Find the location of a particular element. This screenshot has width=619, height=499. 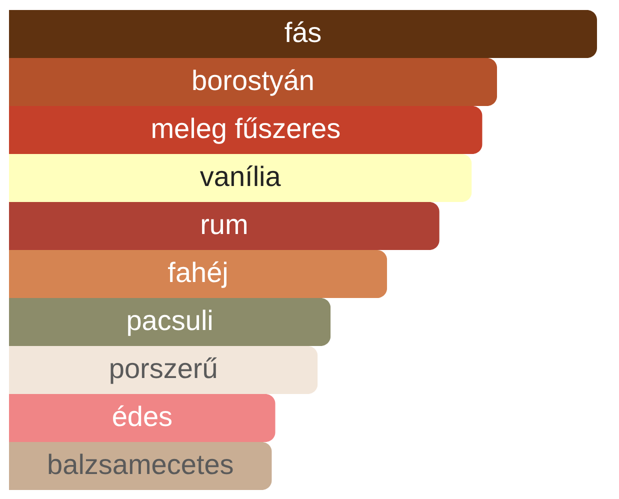

y-tick-label: vanília is located at coordinates (241, 176).